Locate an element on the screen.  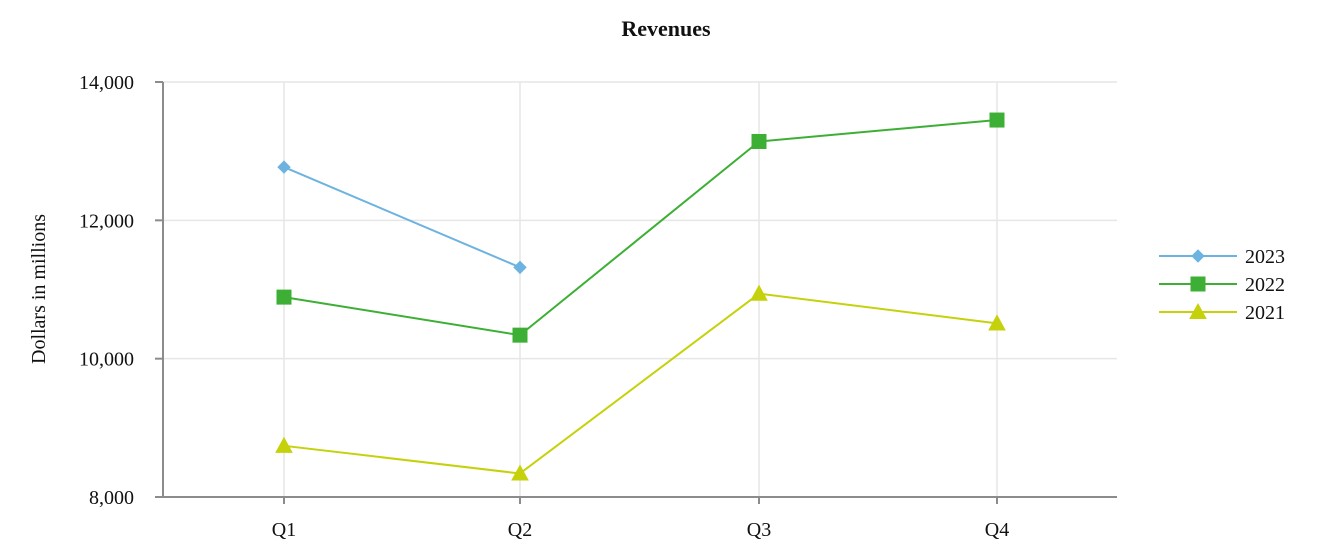
legend-label-2021: 2021 is located at coordinates (1265, 313).